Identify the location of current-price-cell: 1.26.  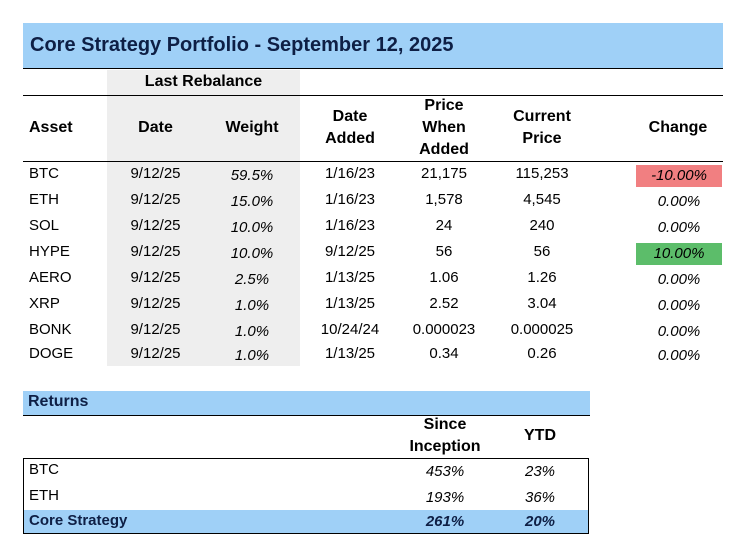
(542, 277).